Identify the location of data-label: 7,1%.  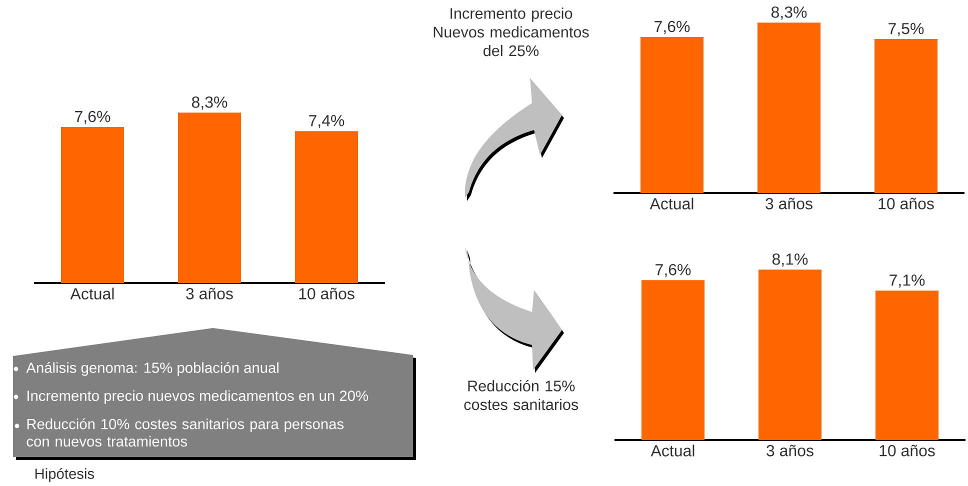
(907, 281).